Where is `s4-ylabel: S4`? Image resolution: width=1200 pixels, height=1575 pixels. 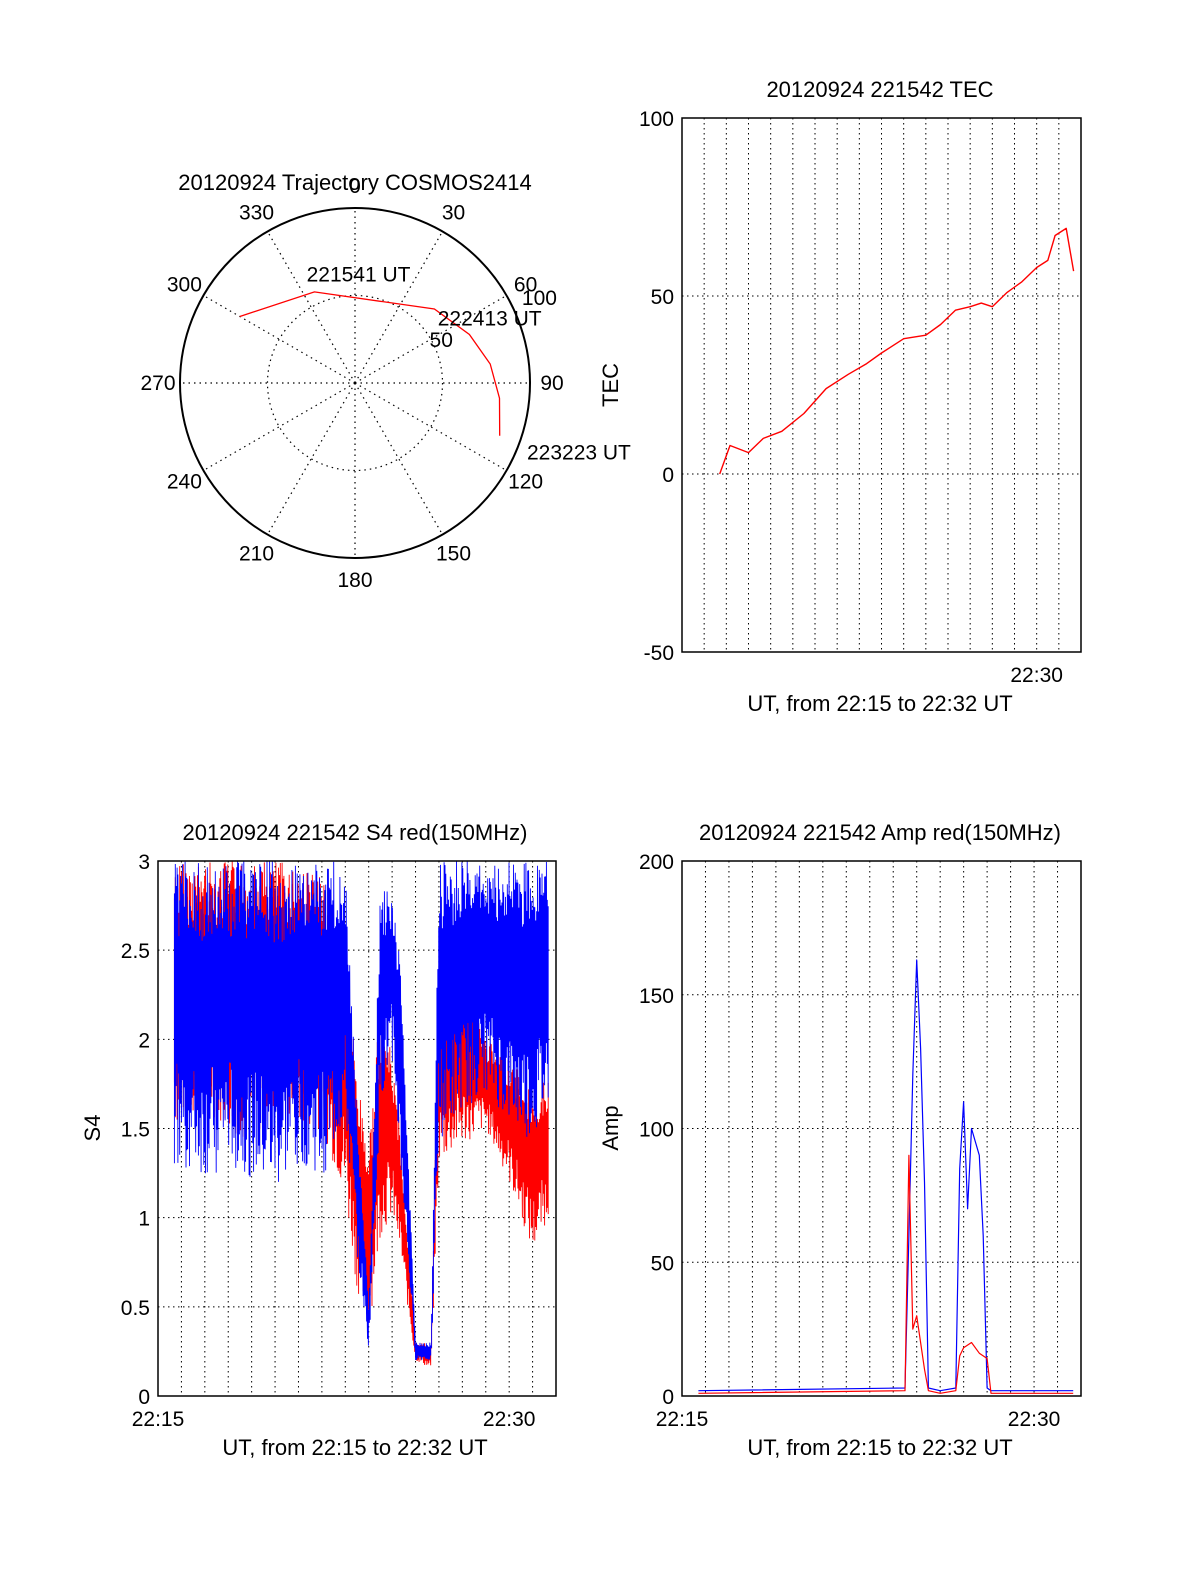
s4-ylabel: S4 is located at coordinates (92, 1128).